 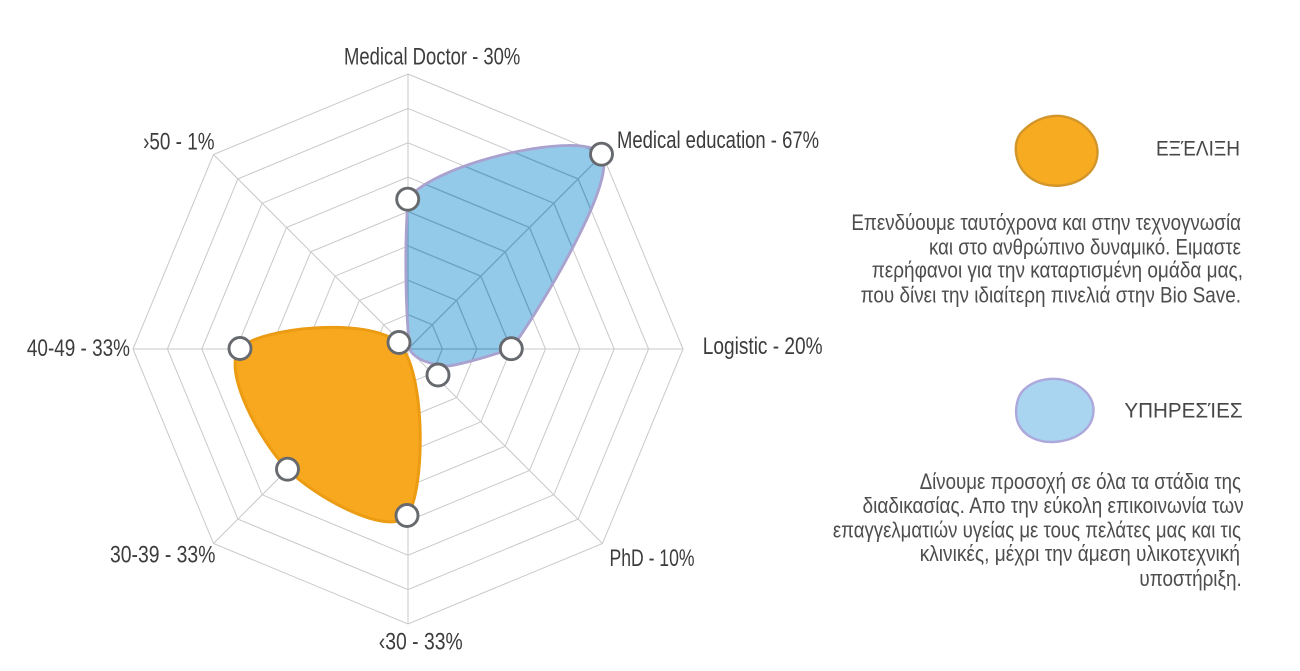 What do you see at coordinates (1183, 410) in the screenshot?
I see `svg-text: ΥΠΗΡΕΣΊΕΣ` at bounding box center [1183, 410].